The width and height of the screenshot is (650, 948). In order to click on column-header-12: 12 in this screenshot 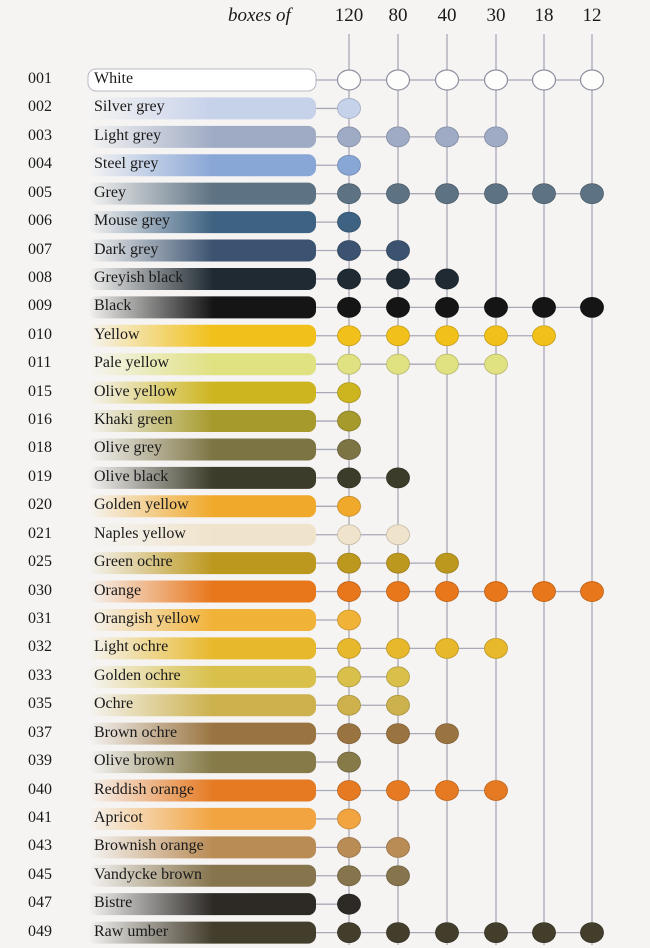, I will do `click(592, 15)`.